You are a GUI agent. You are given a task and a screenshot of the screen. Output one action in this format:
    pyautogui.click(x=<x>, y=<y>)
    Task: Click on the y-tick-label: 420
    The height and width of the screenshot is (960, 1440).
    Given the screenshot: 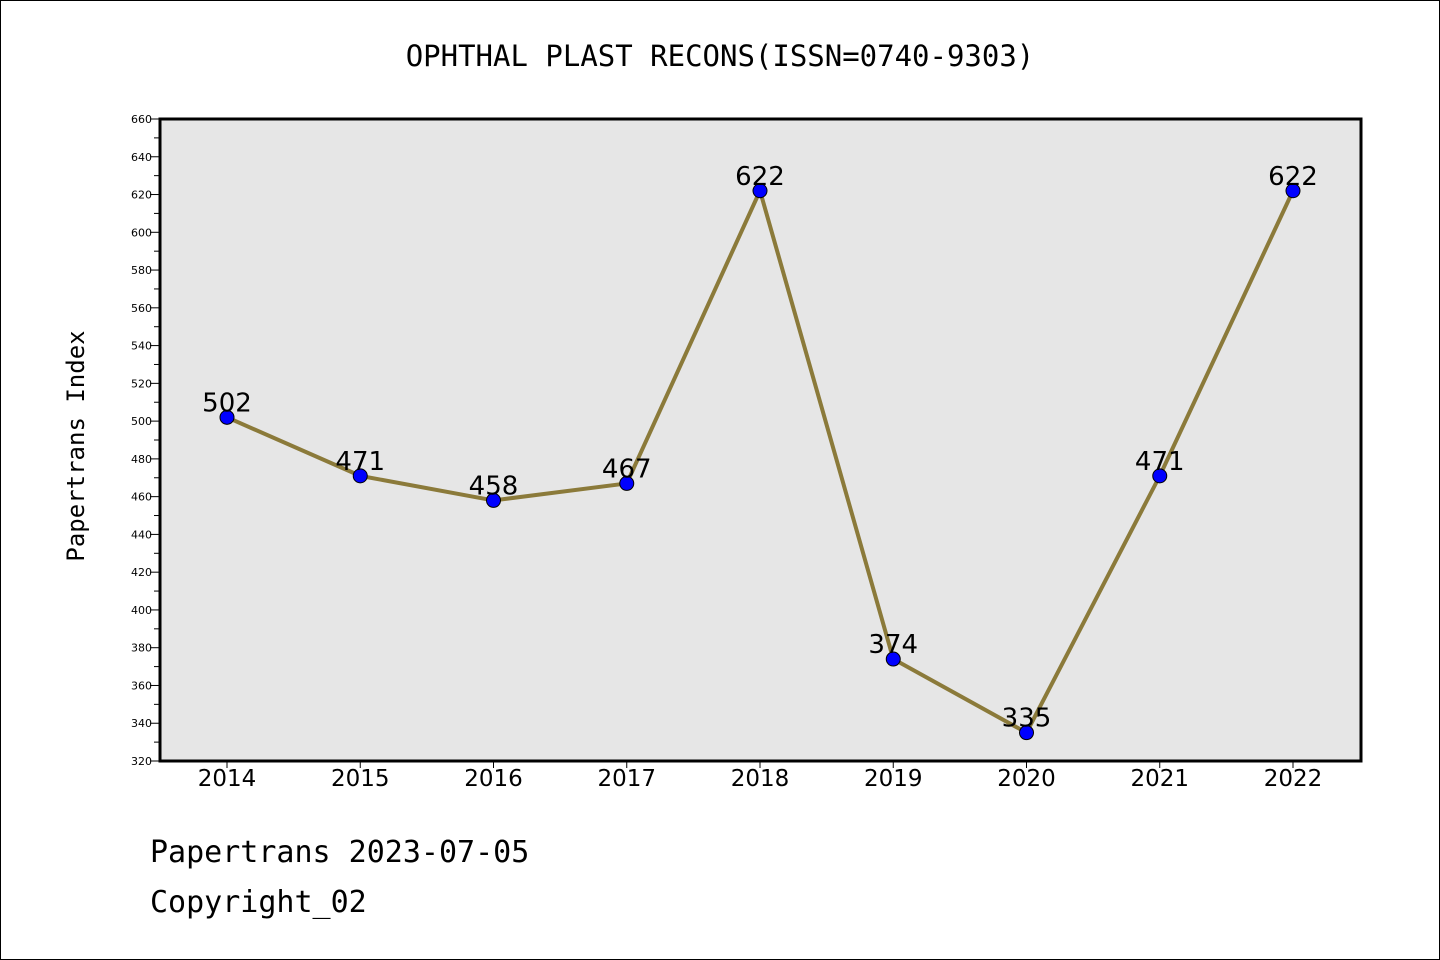 What is the action you would take?
    pyautogui.click(x=141, y=572)
    